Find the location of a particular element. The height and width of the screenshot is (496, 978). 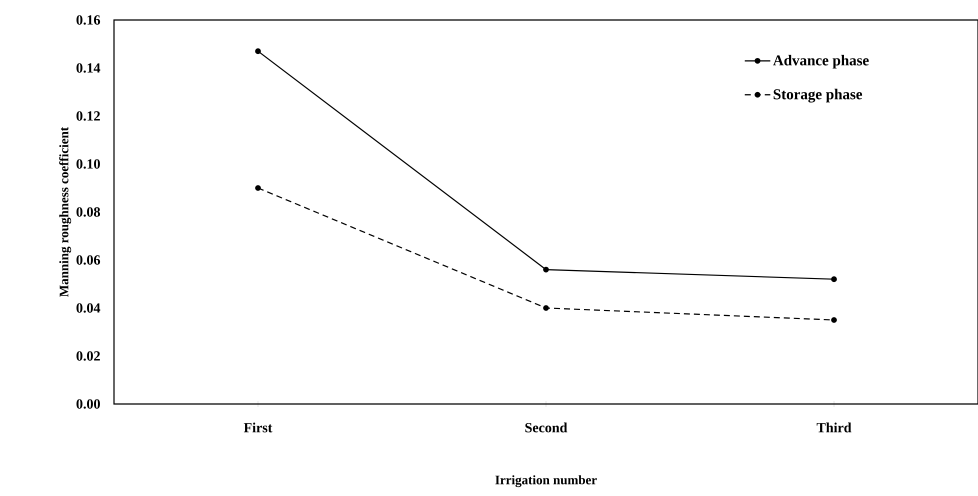

y-tick-label: 0.08 is located at coordinates (88, 212).